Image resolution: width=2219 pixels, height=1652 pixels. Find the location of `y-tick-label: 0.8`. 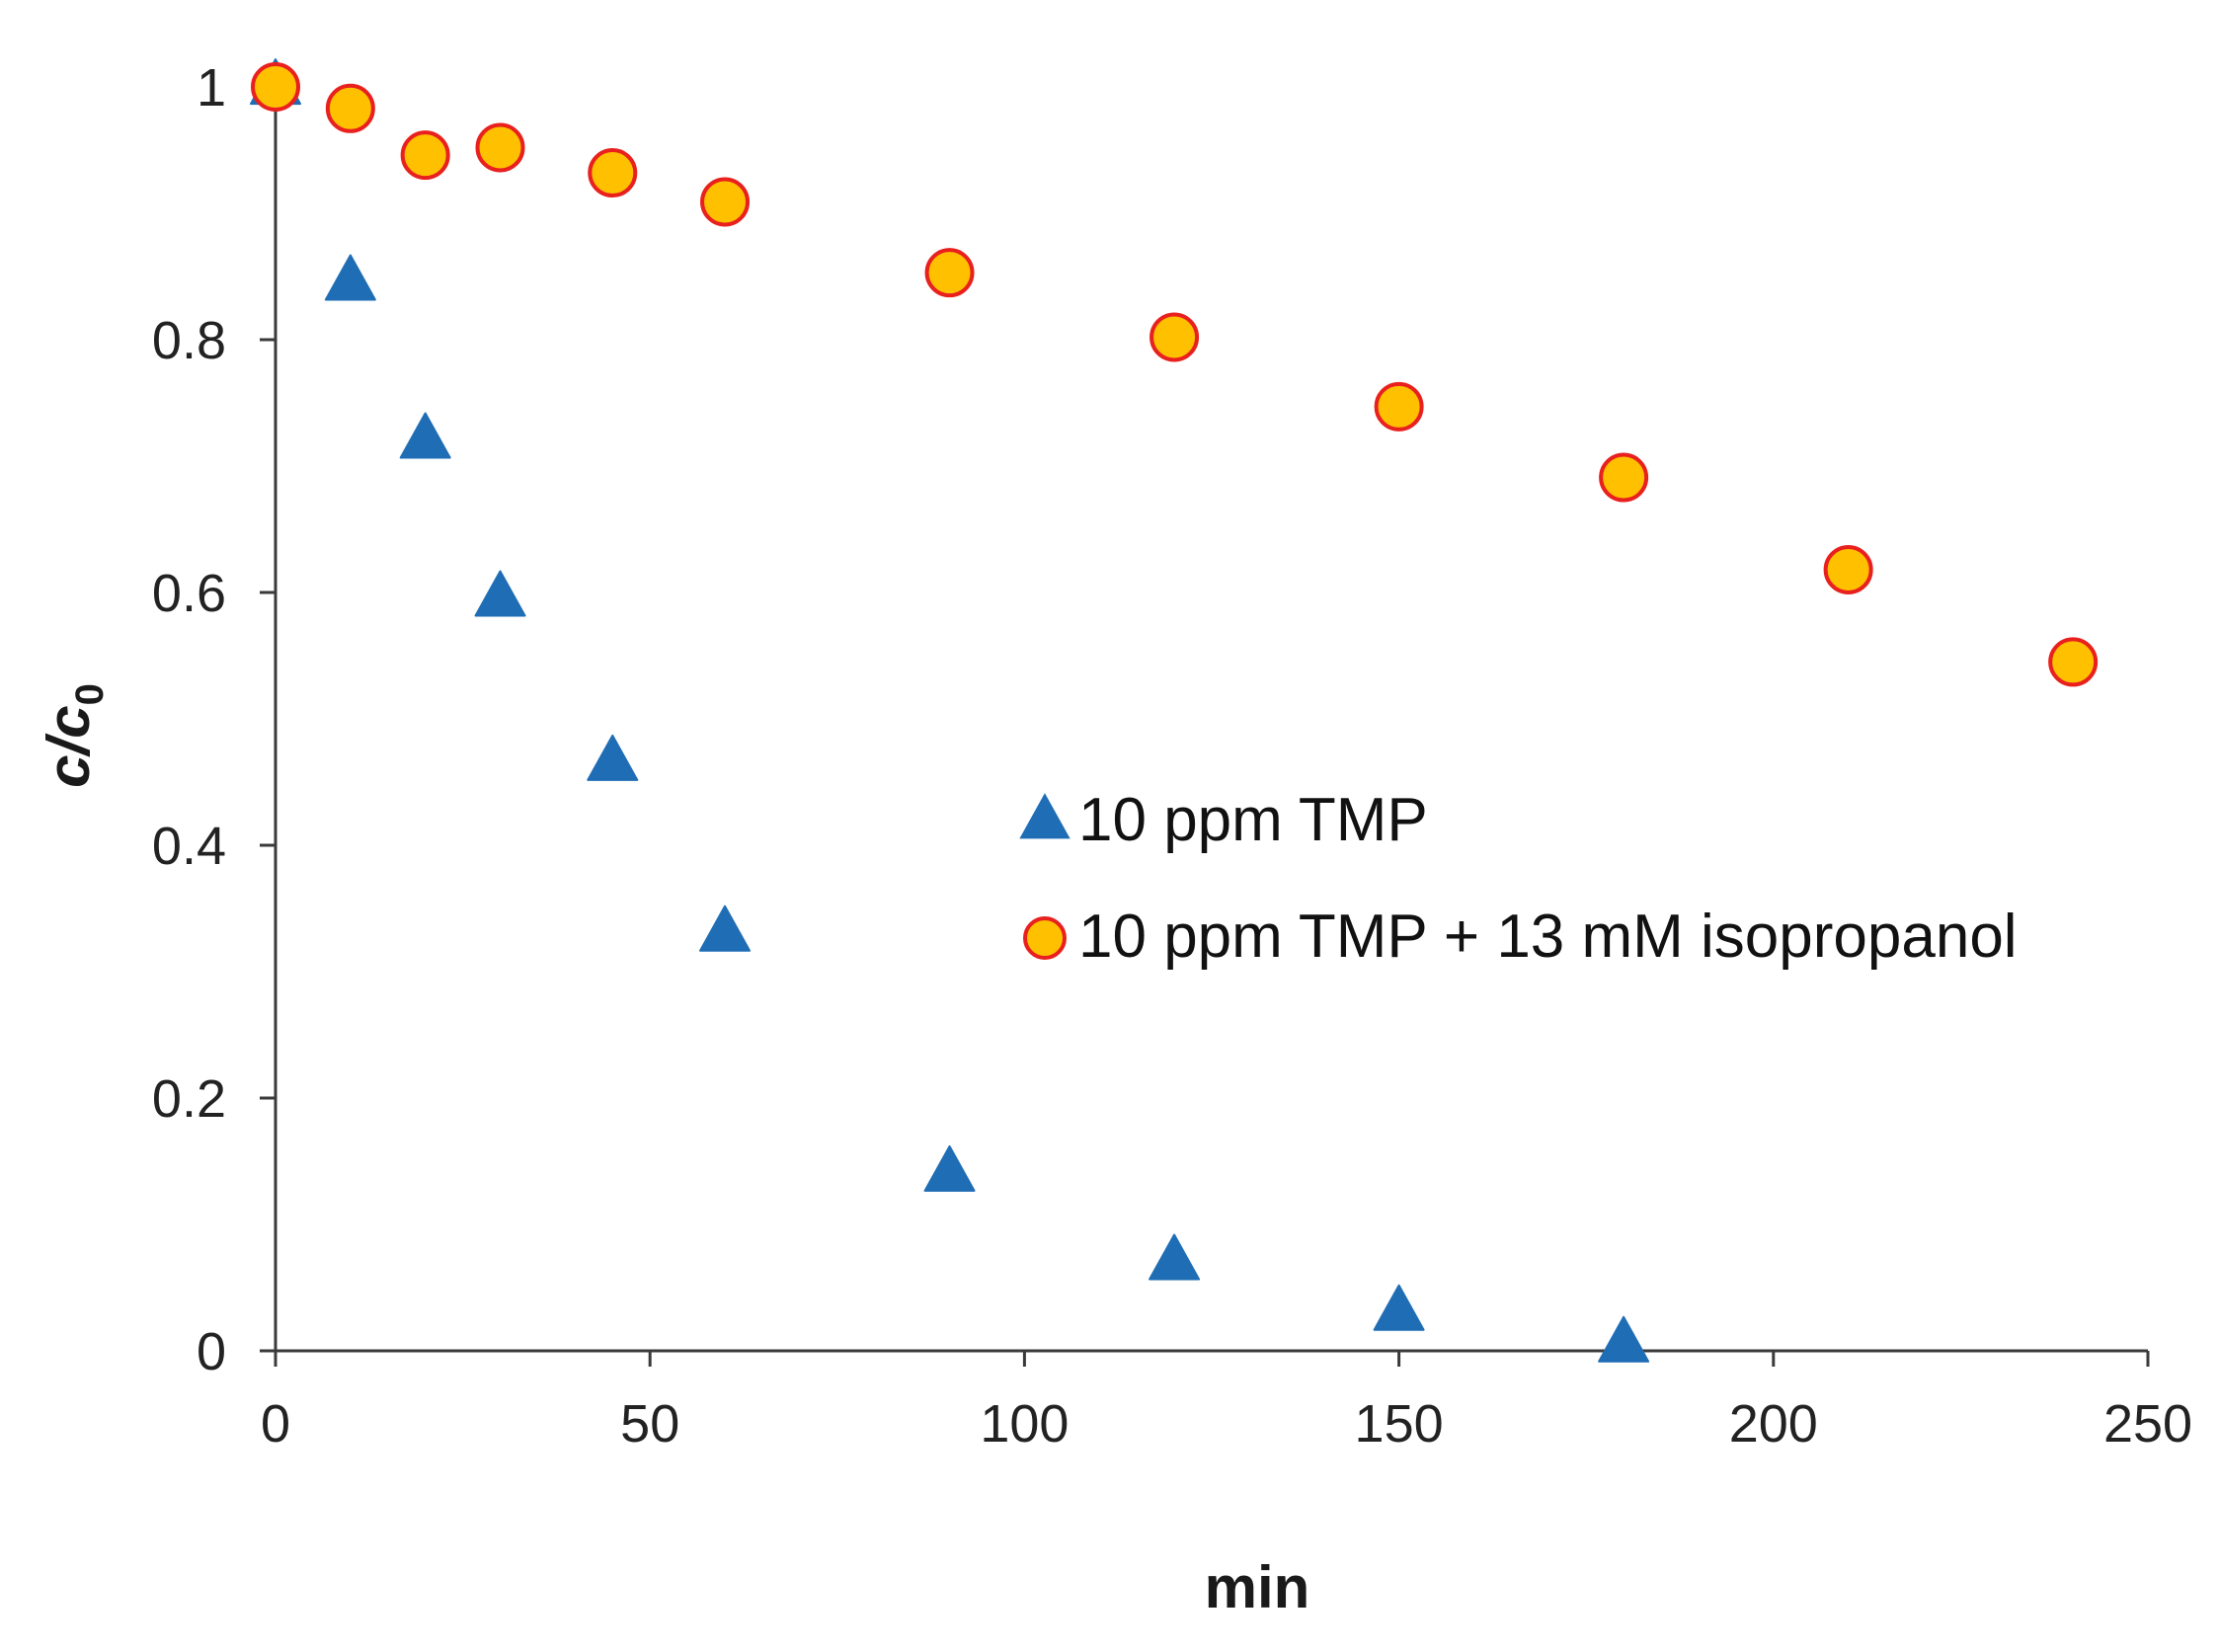

y-tick-label: 0.8 is located at coordinates (189, 340).